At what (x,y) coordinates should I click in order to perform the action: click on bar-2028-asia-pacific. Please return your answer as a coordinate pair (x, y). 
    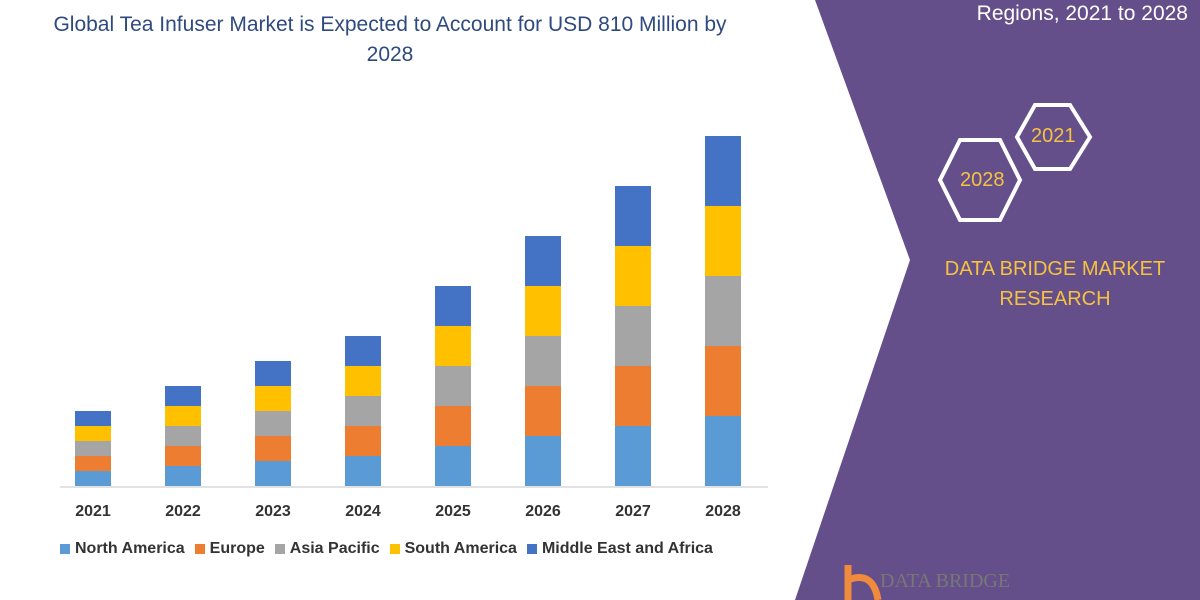
    Looking at the image, I should click on (723, 311).